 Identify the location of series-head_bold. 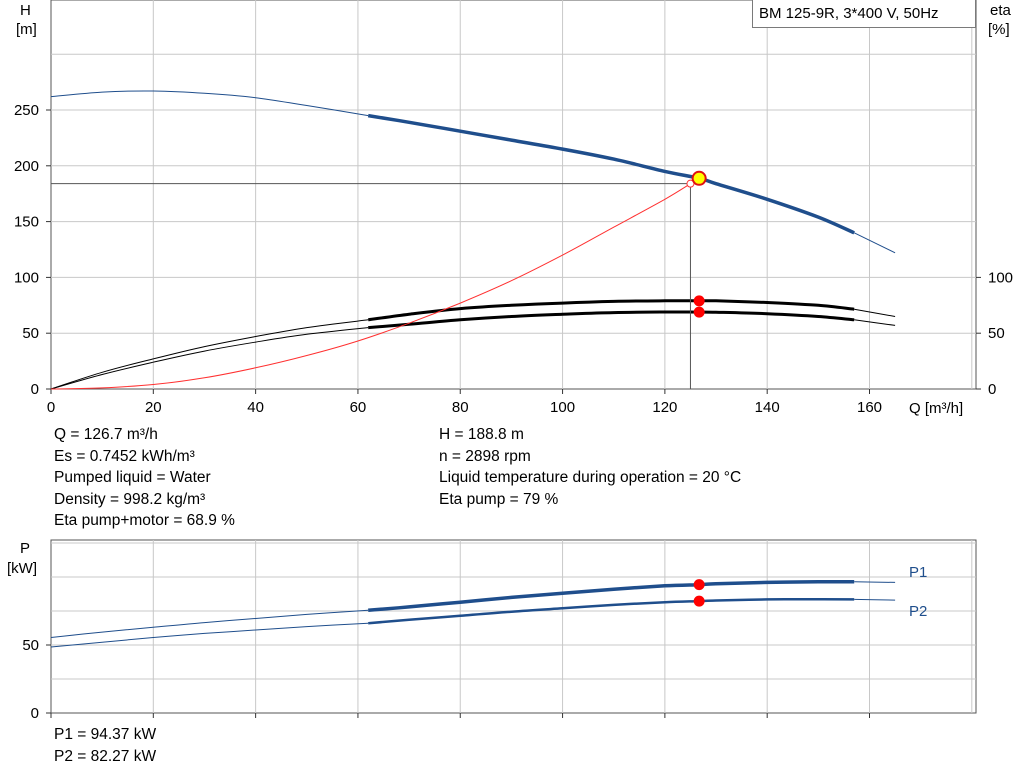
(611, 174).